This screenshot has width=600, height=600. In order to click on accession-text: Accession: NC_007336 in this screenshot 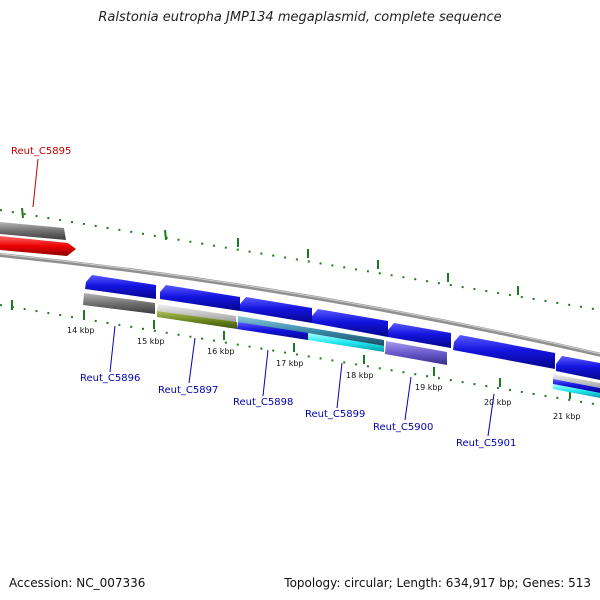, I will do `click(77, 583)`.